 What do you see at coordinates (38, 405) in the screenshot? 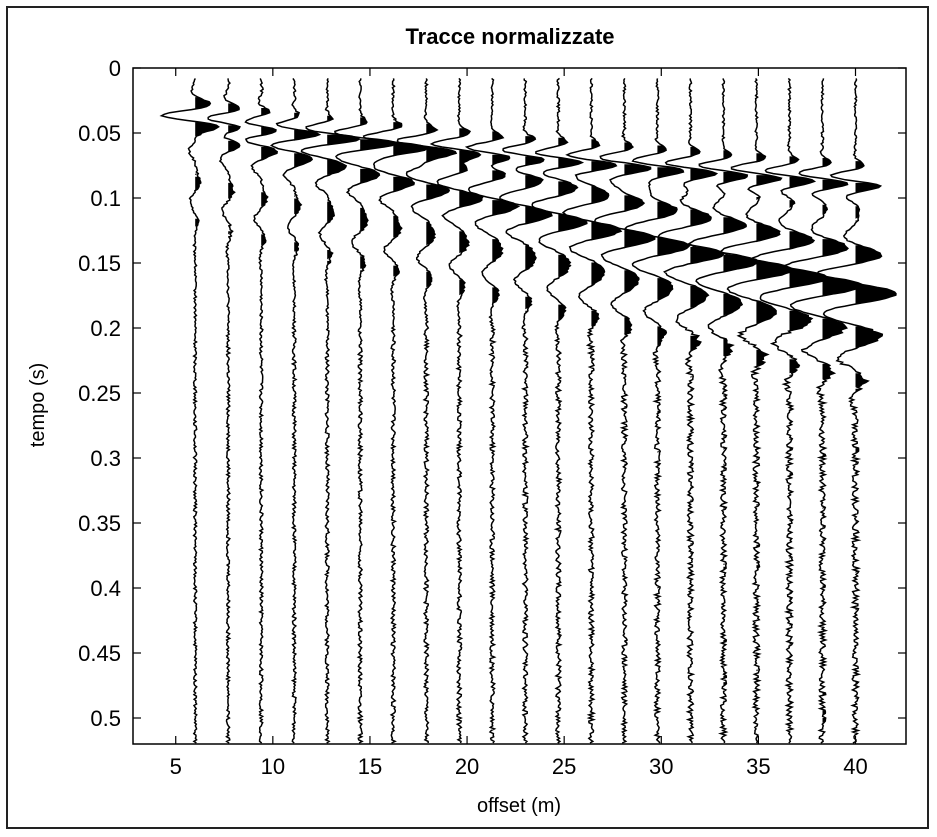
I see `y-axis-label: tempo (s)` at bounding box center [38, 405].